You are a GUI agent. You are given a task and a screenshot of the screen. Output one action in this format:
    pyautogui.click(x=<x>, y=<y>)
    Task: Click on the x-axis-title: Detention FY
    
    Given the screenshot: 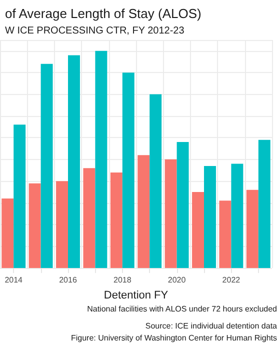 What is the action you would take?
    pyautogui.click(x=136, y=296)
    